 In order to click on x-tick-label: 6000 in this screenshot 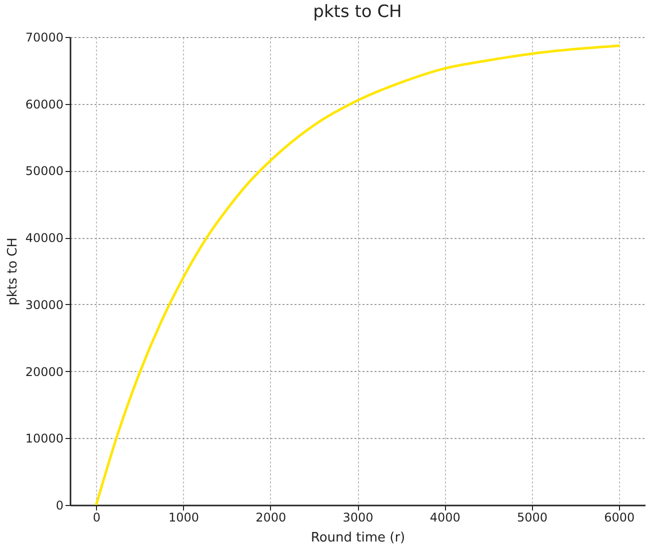, I will do `click(619, 517)`.